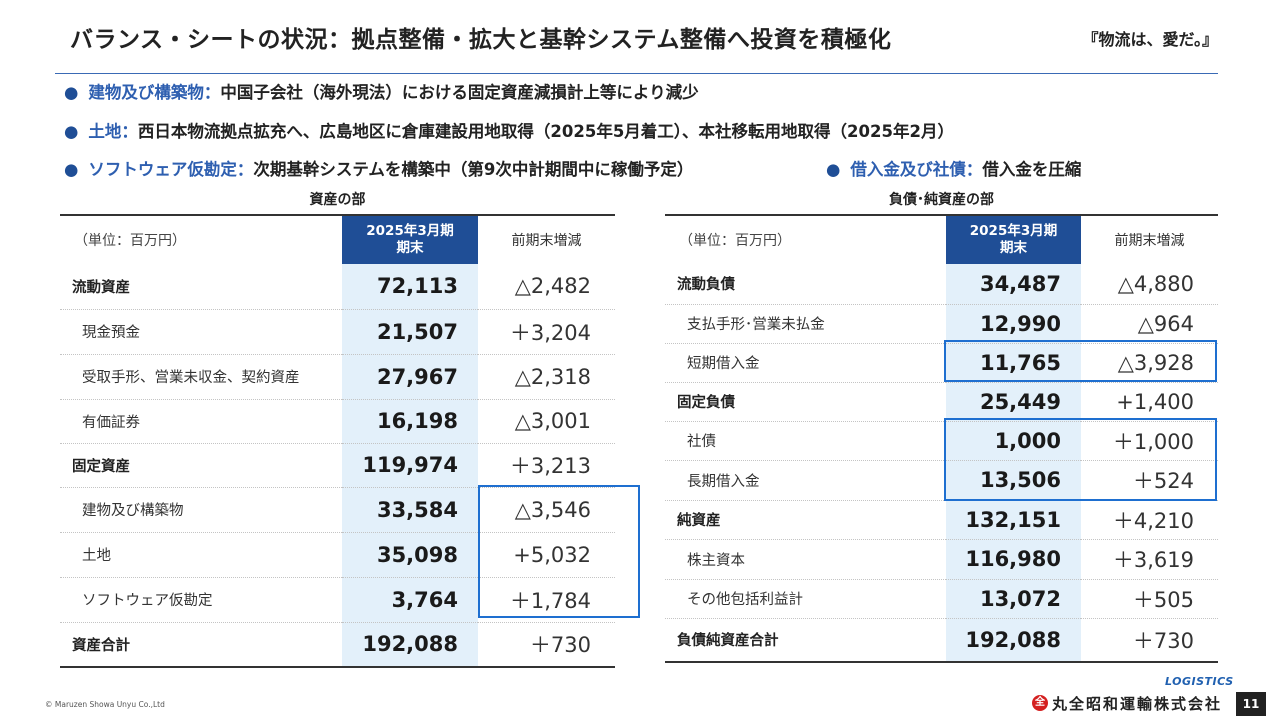  I want to click on highlight-box-short-term-loans, so click(1080, 361).